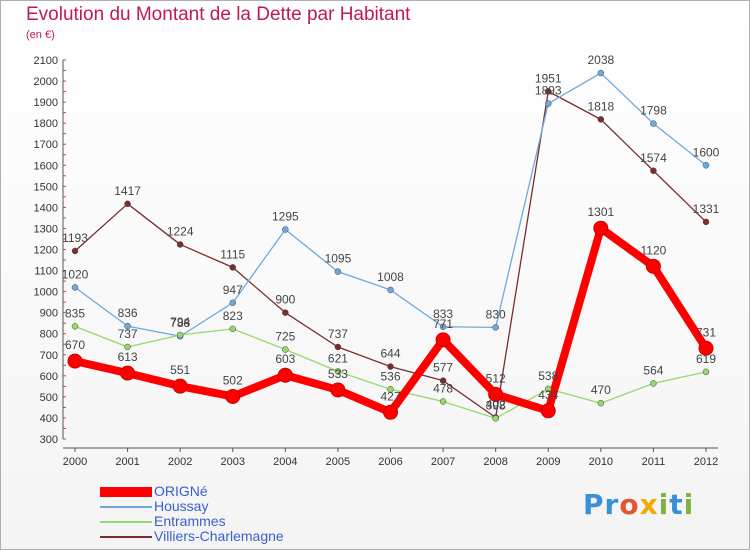  I want to click on legend-item-entrammes: Entrammes, so click(192, 521).